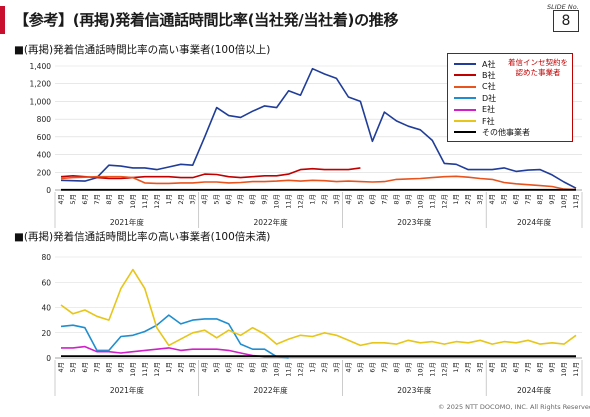 The width and height of the screenshot is (590, 417). I want to click on y-tick-label: 60, so click(46, 282).